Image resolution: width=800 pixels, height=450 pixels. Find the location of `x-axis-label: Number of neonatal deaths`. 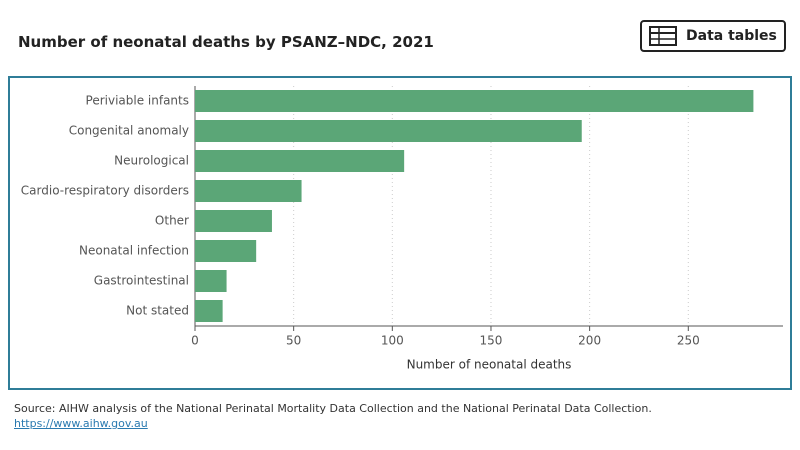

x-axis-label: Number of neonatal deaths is located at coordinates (489, 365).